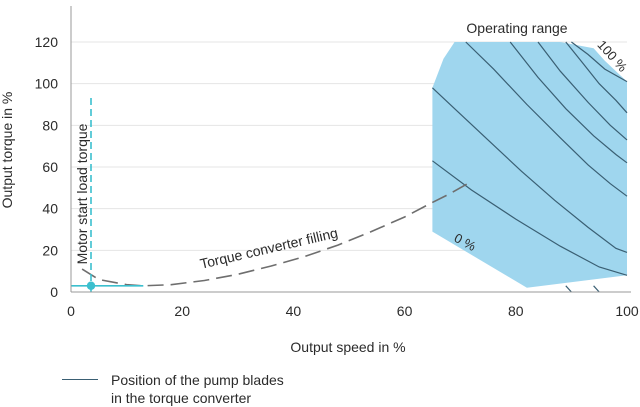 This screenshot has width=640, height=407. I want to click on y-tick-label: 80, so click(50, 125).